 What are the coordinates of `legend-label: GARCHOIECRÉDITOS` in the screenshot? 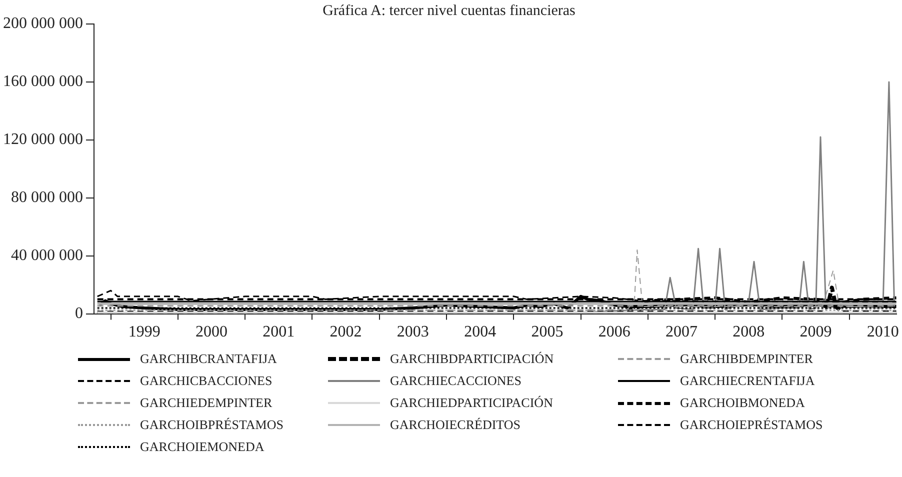 It's located at (455, 425).